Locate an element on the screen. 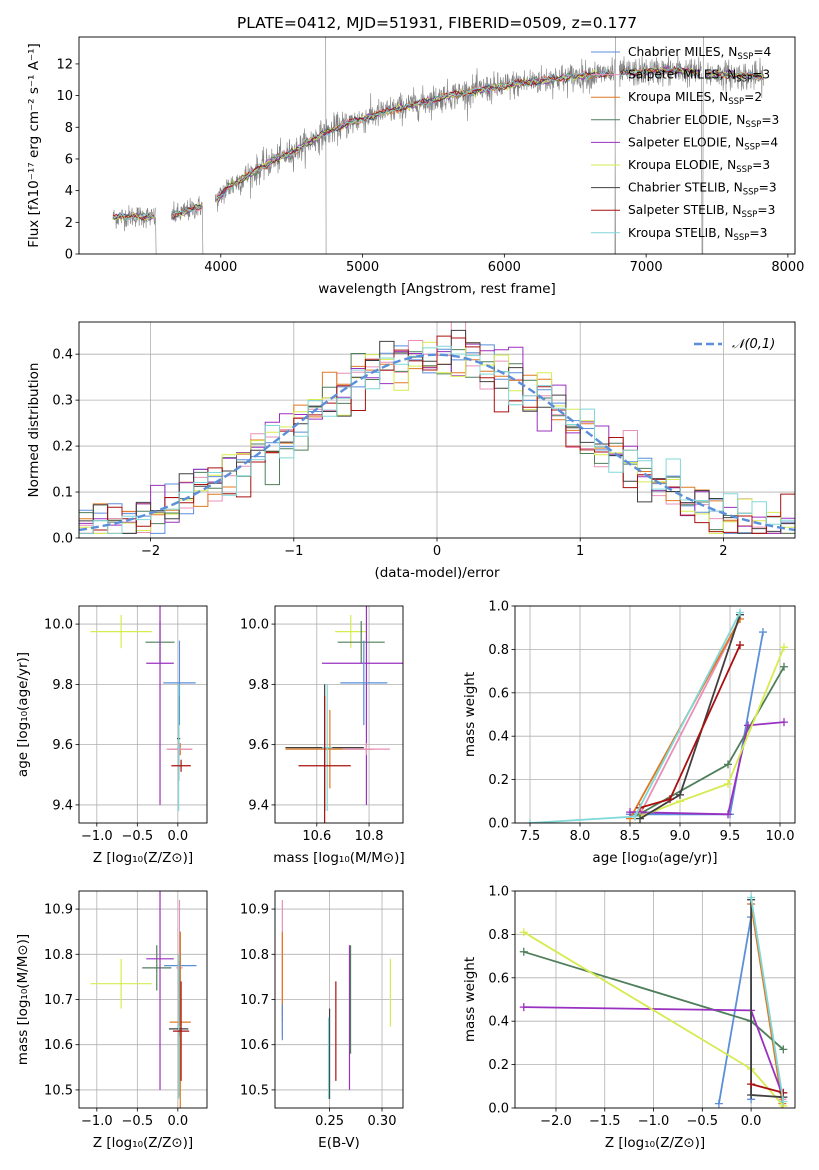  legend-label: Chabrier STELIB, NSSP=3 is located at coordinates (702, 189).